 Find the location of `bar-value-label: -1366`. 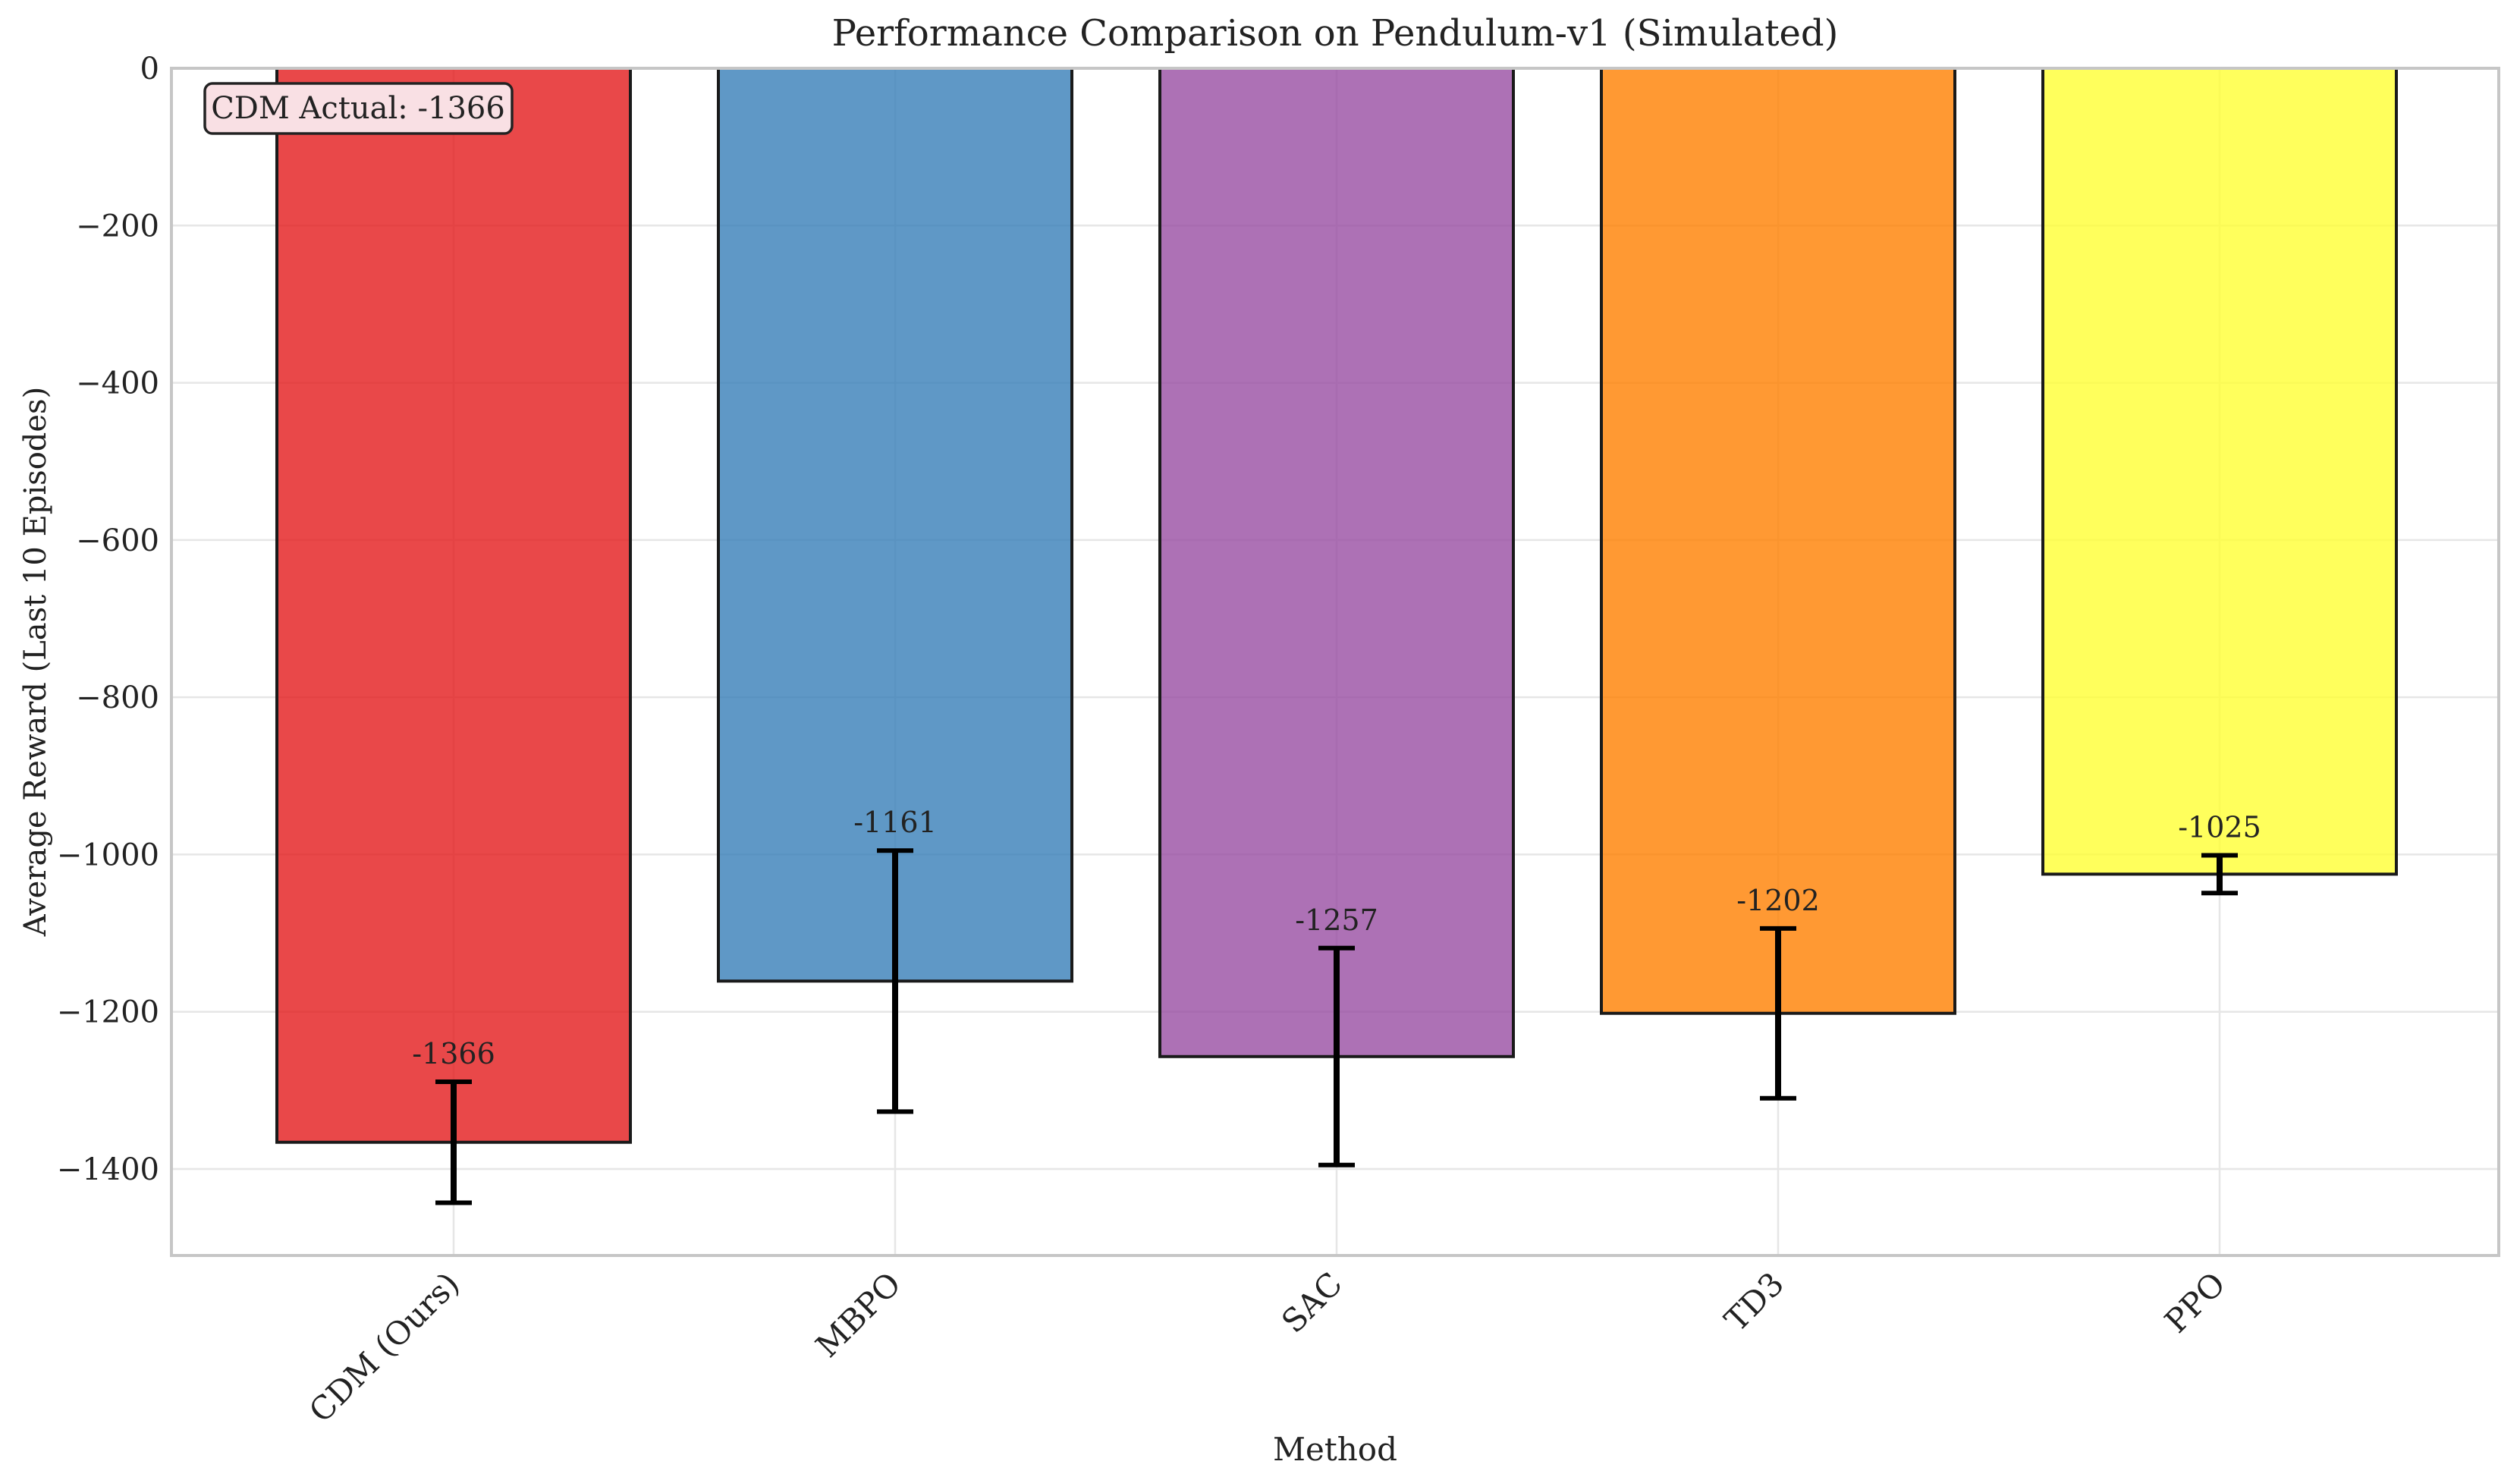

bar-value-label: -1366 is located at coordinates (453, 1054).